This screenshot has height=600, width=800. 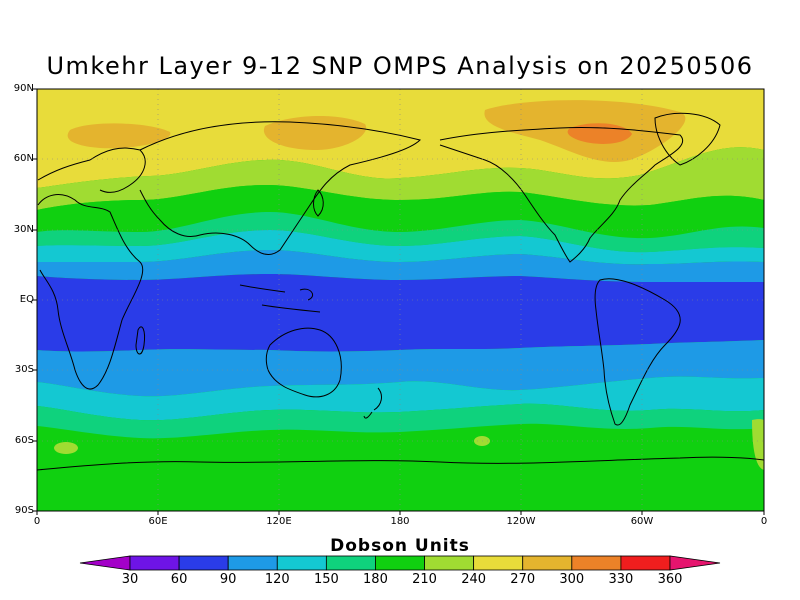 What do you see at coordinates (621, 579) in the screenshot?
I see `colorbar-tick-label: 330` at bounding box center [621, 579].